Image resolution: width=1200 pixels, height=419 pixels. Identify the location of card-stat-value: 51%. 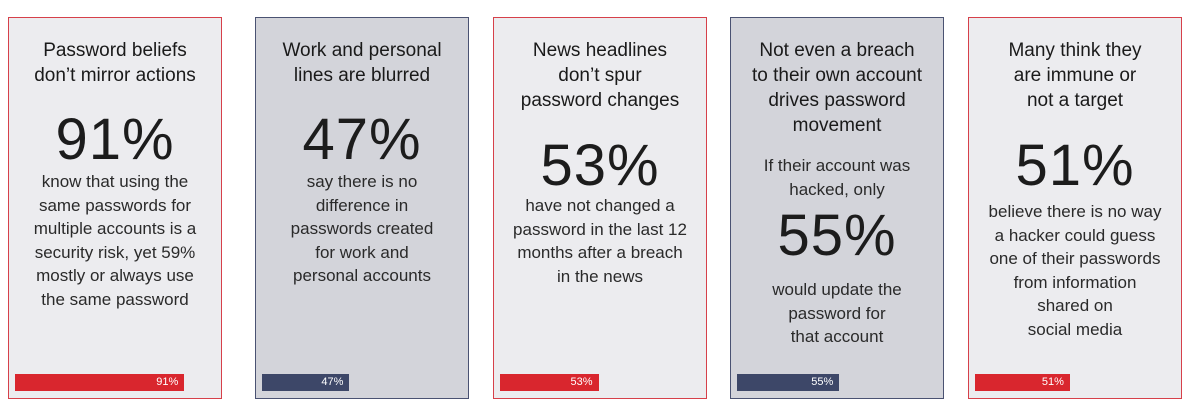
(1075, 165).